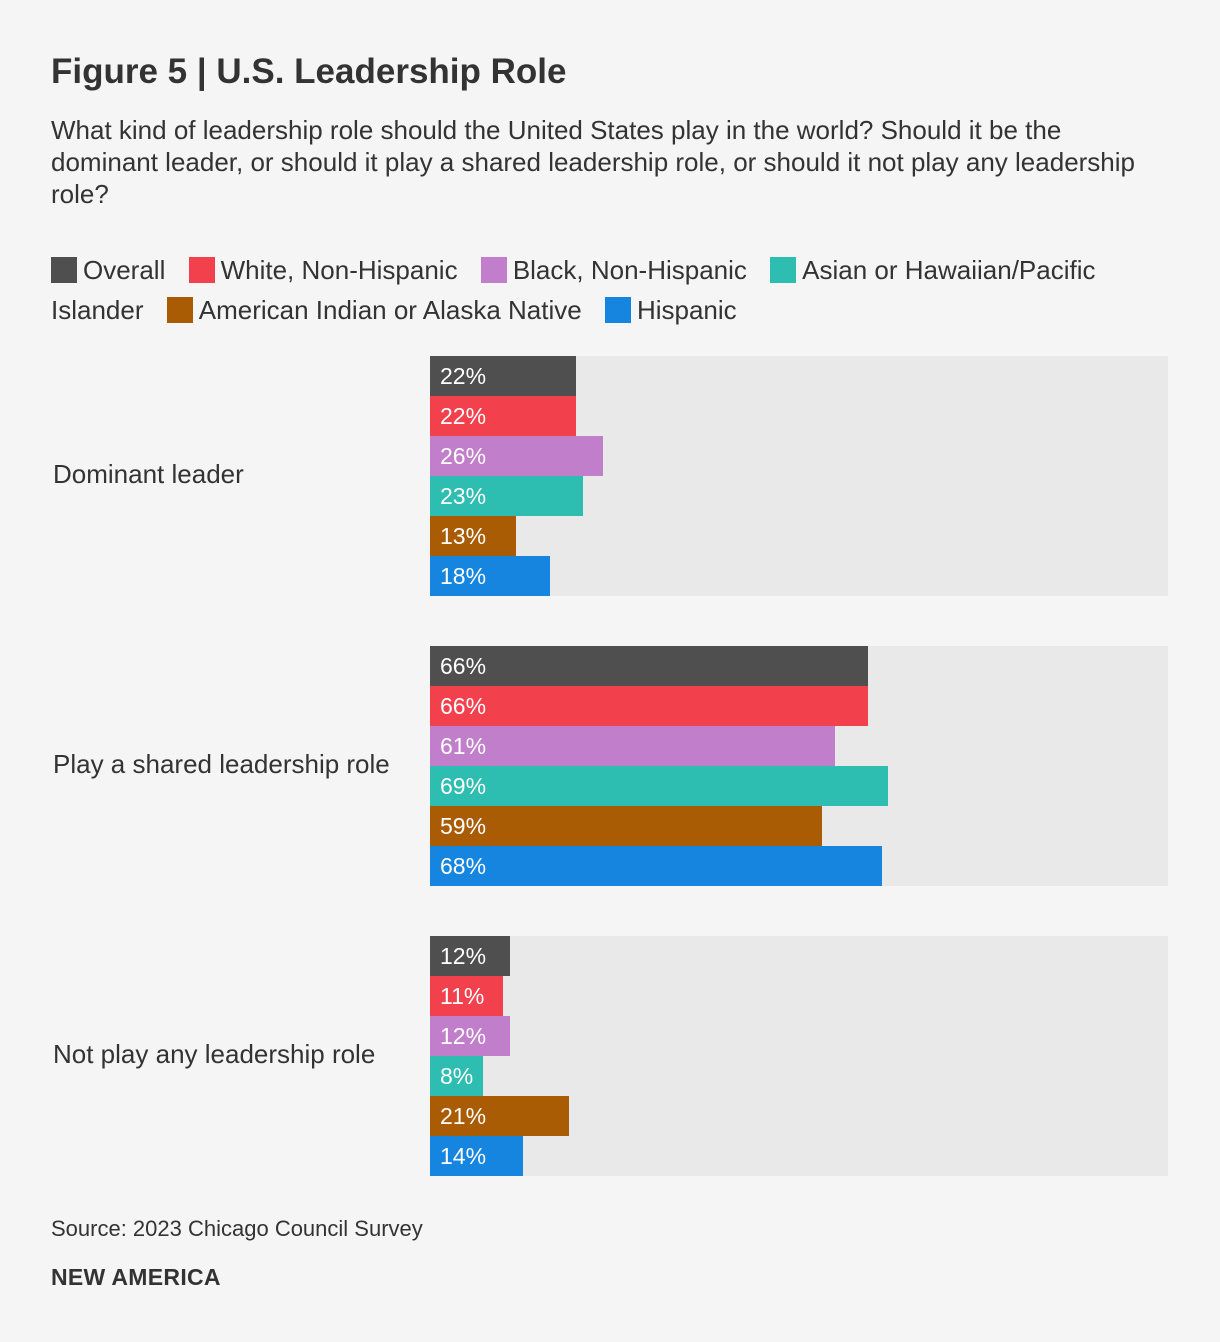  What do you see at coordinates (339, 270) in the screenshot?
I see `legend-label: White, Non-Hispanic` at bounding box center [339, 270].